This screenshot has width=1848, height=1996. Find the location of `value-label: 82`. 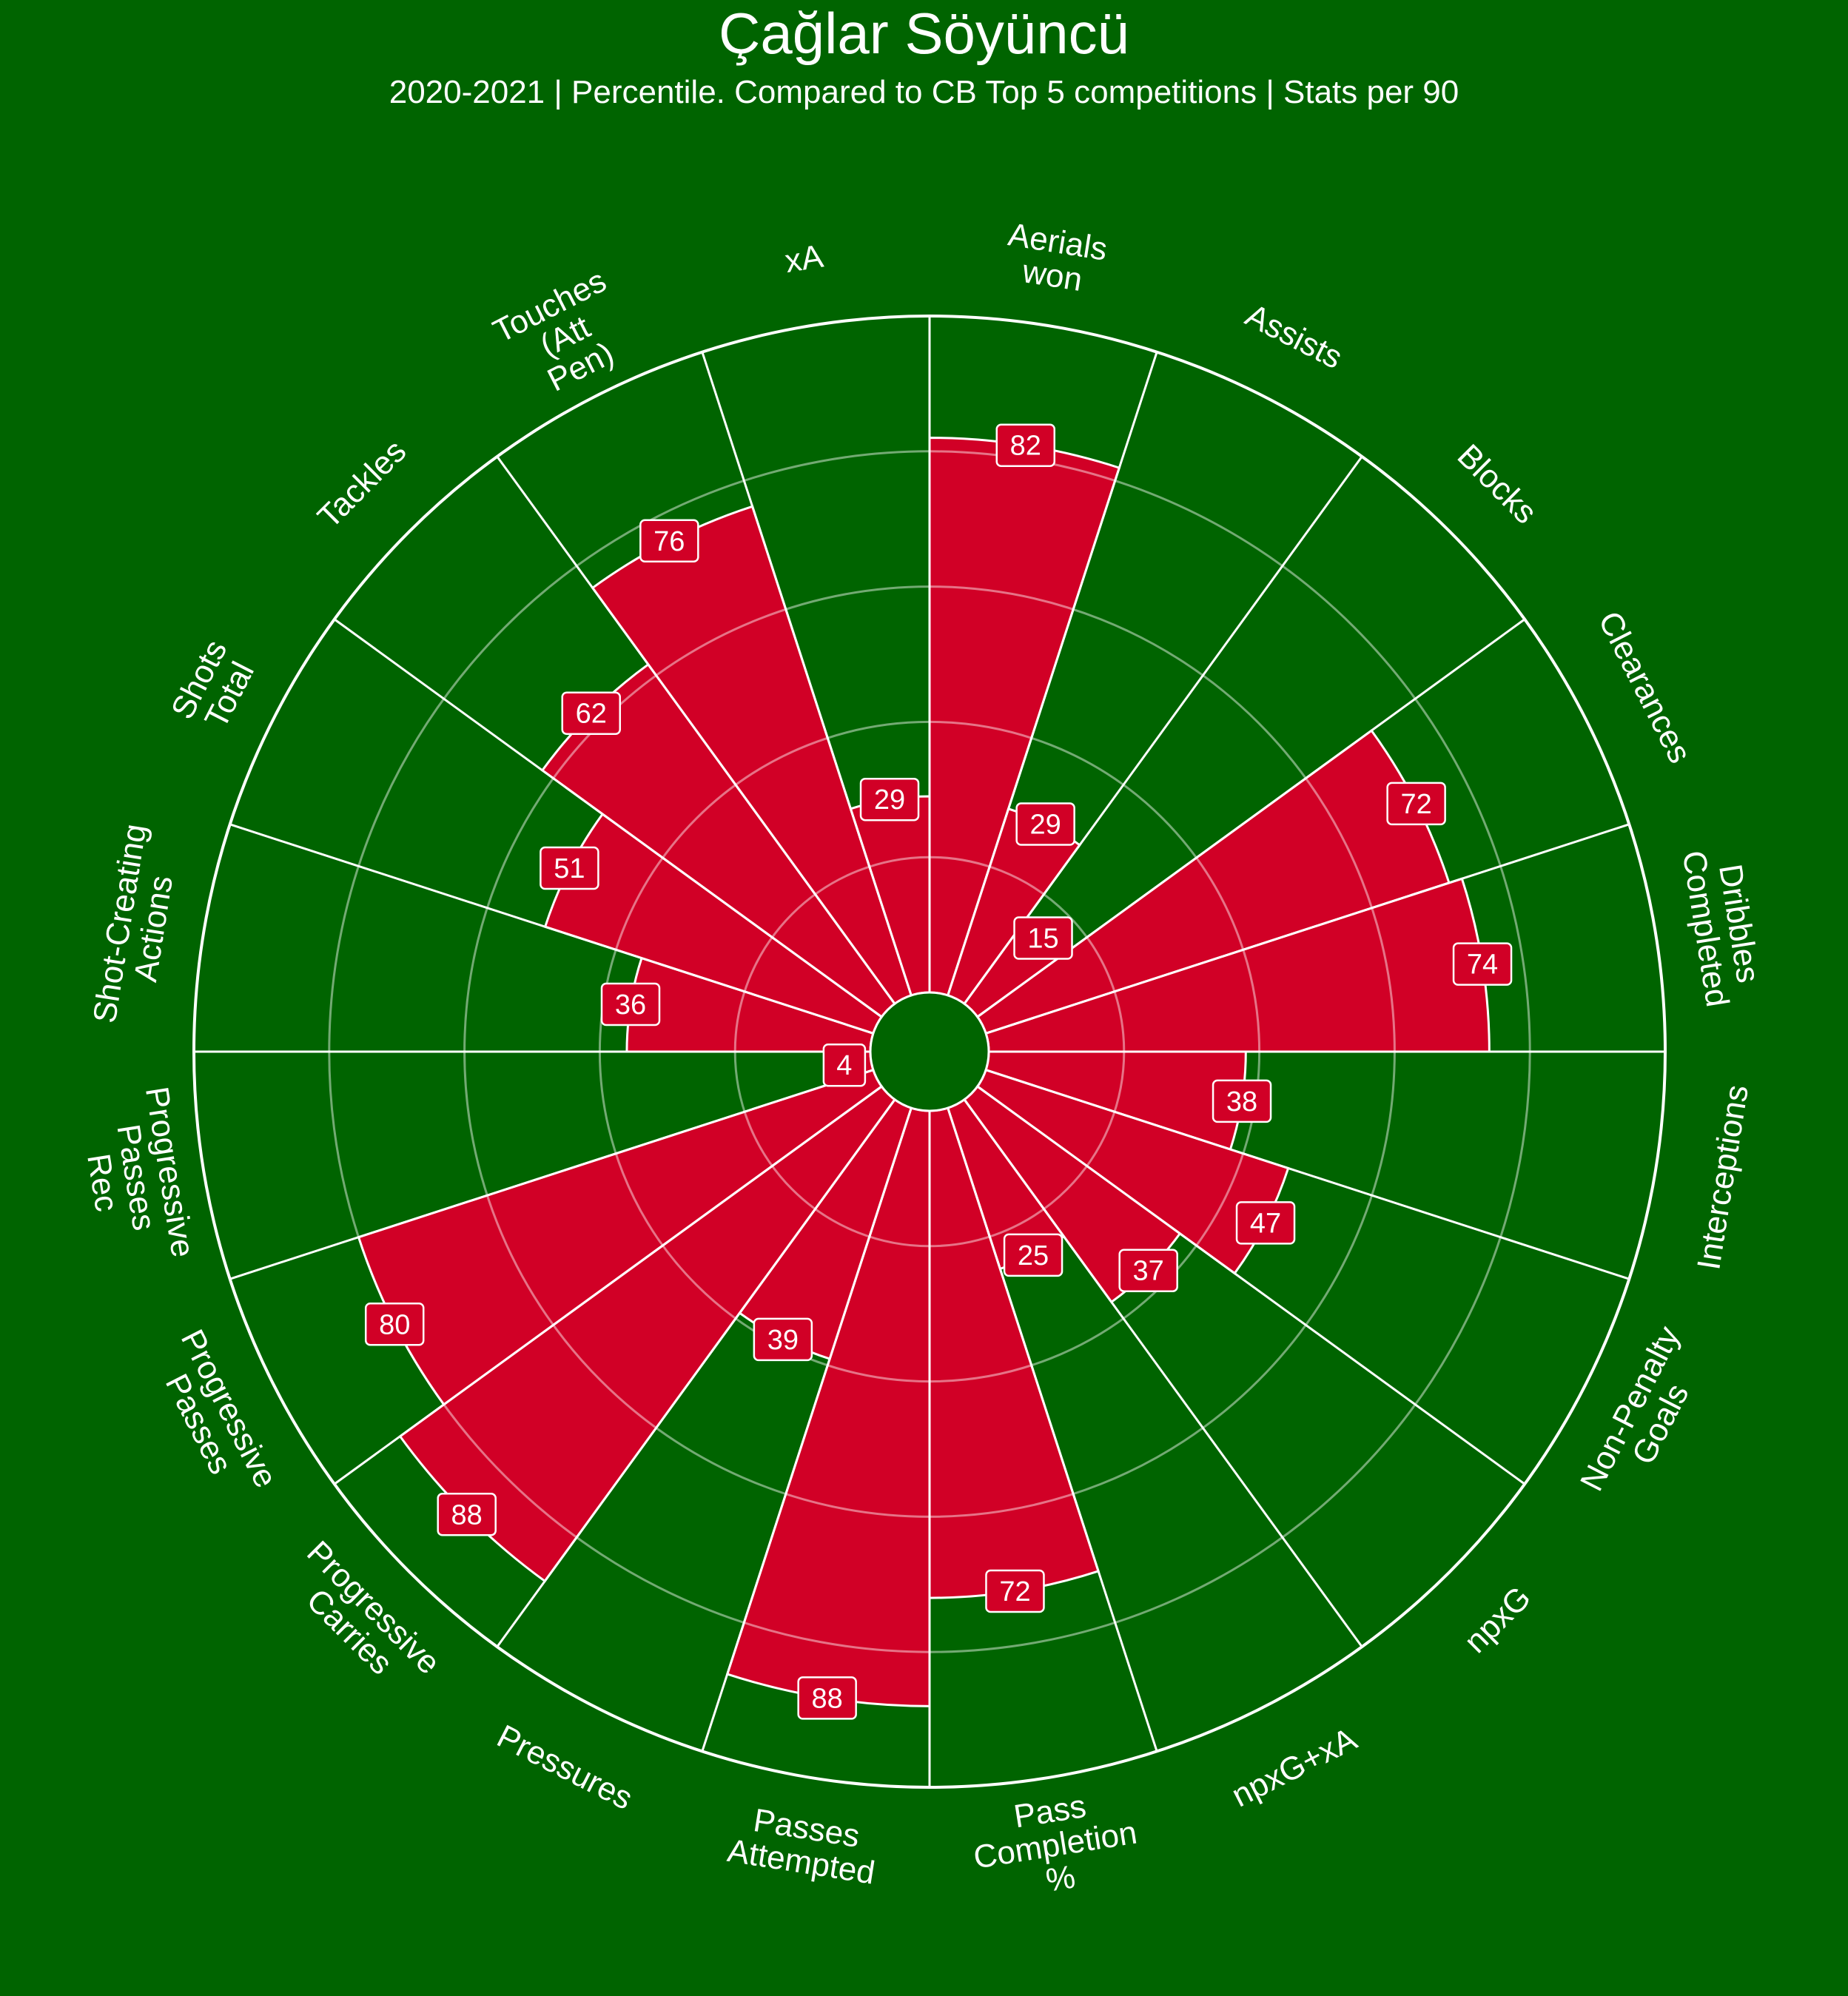

value-label: 82 is located at coordinates (1025, 446).